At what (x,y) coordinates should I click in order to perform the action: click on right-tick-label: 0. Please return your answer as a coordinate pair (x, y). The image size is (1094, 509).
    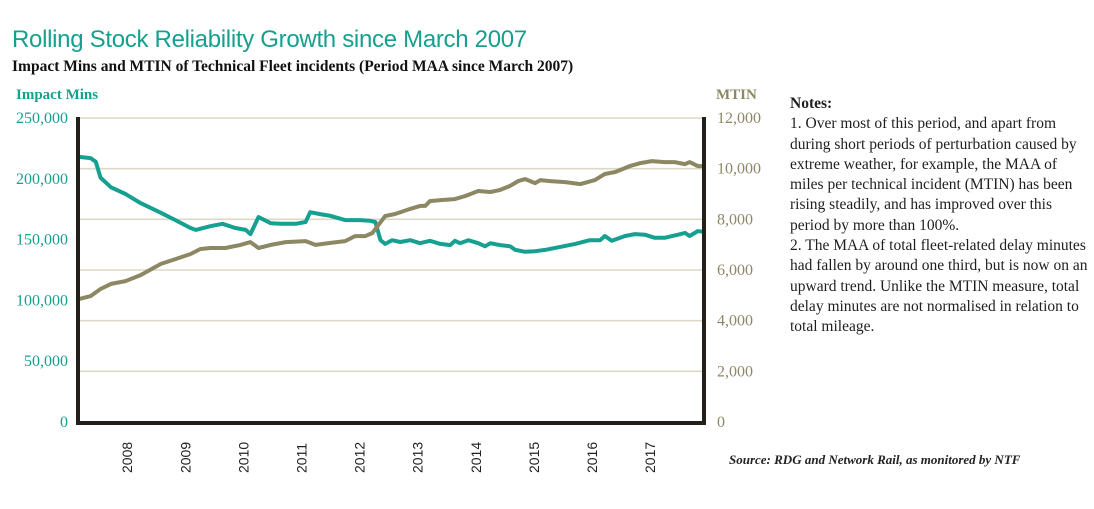
    Looking at the image, I should click on (721, 422).